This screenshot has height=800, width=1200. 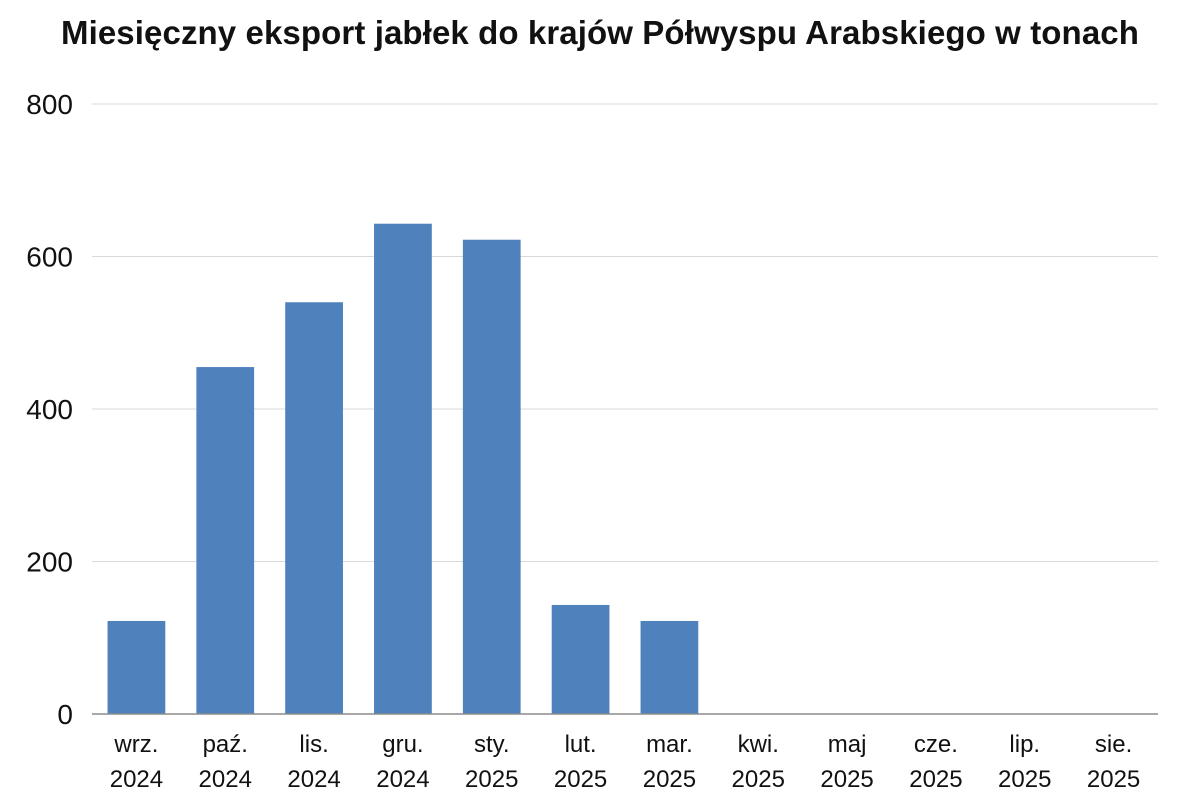 I want to click on y-tick-label: 400, so click(x=49, y=409).